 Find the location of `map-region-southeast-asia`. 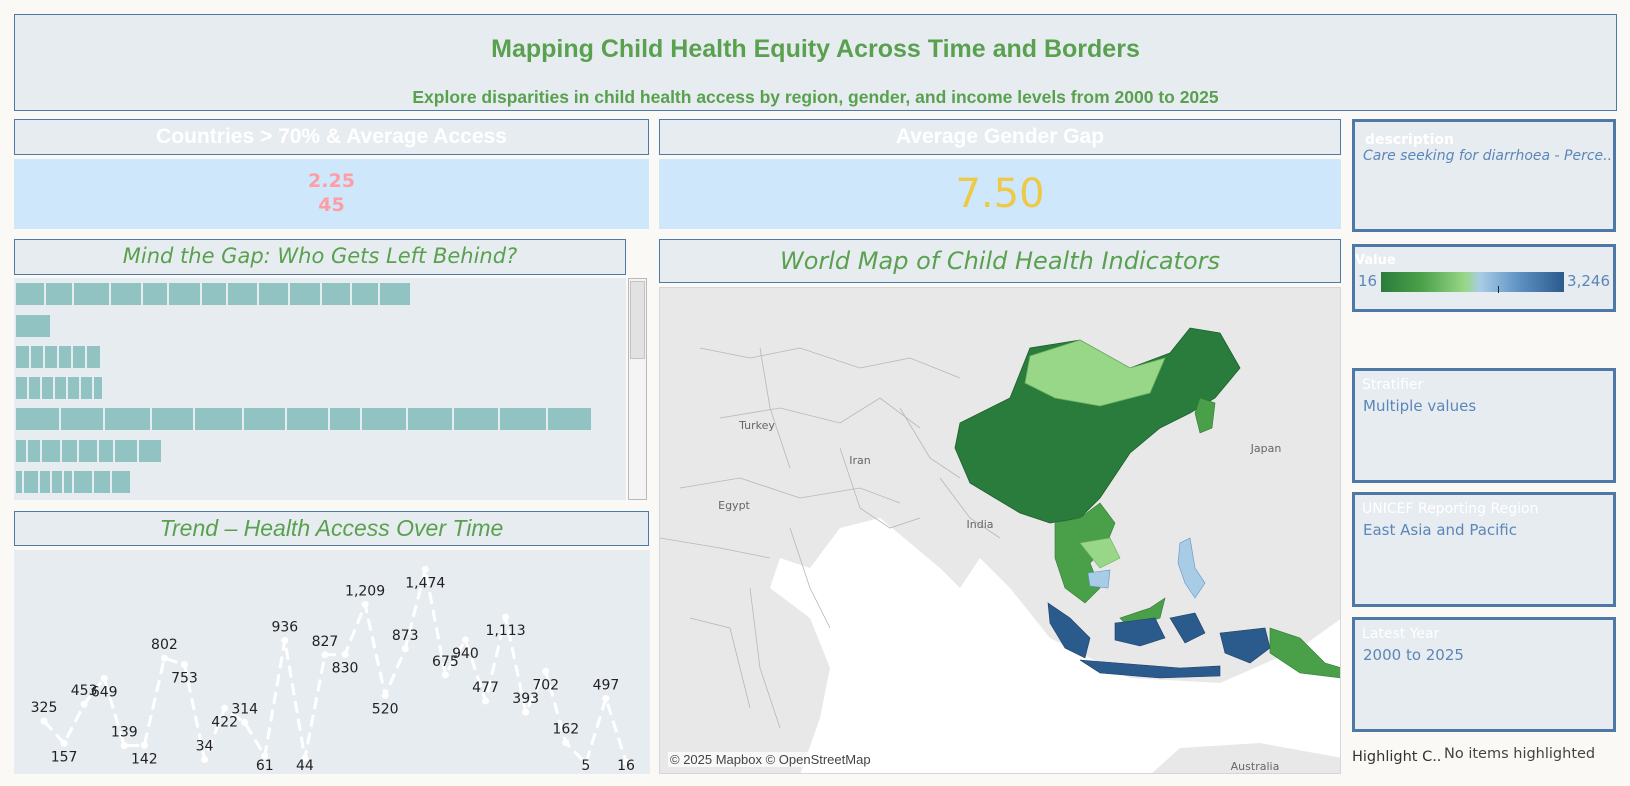

map-region-southeast-asia is located at coordinates (1085, 553).